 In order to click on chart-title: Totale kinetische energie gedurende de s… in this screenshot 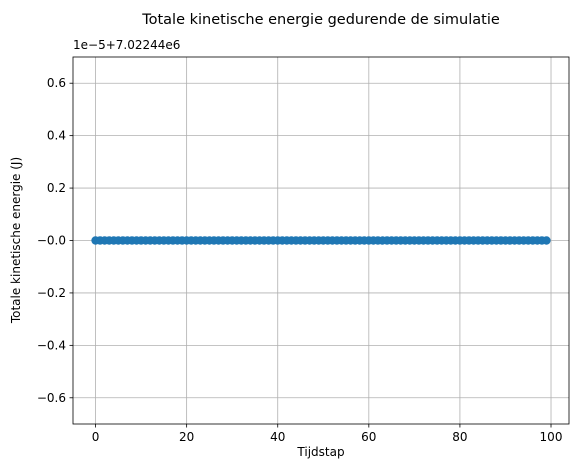, I will do `click(320, 20)`.